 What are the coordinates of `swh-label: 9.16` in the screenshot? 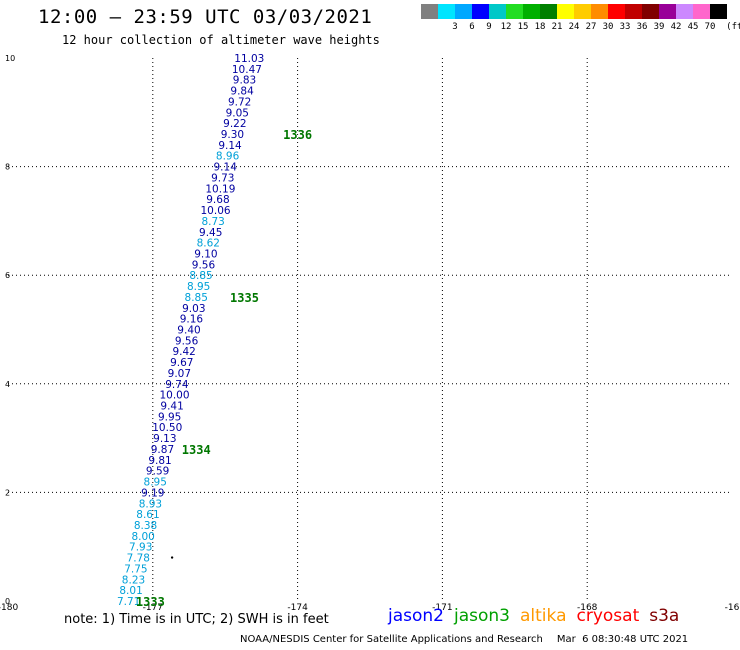 It's located at (192, 320).